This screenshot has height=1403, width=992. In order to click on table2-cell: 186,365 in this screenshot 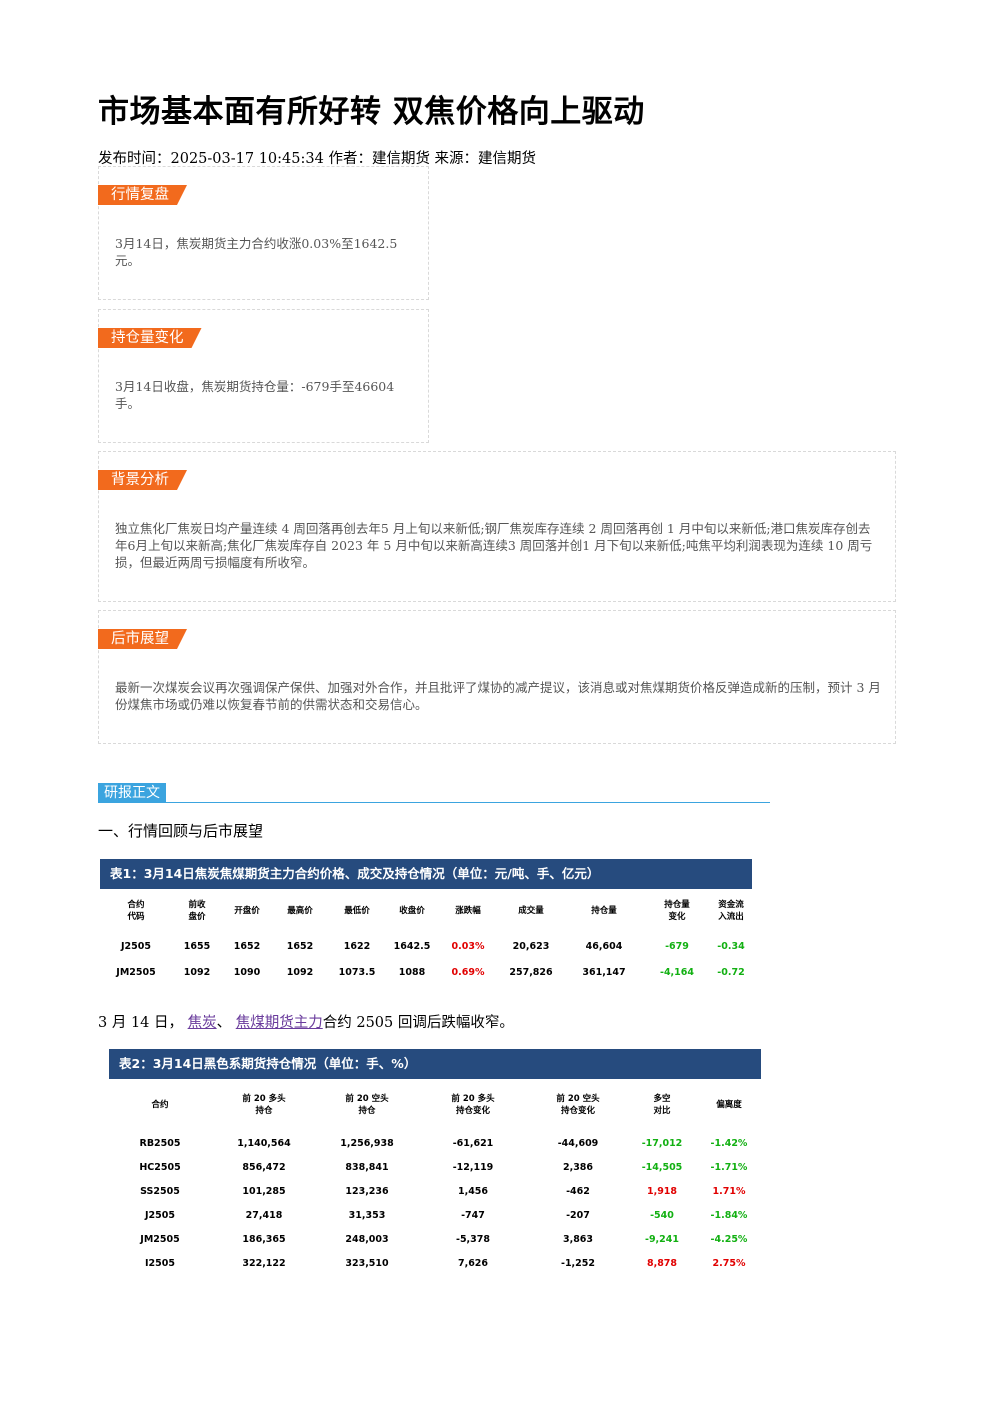, I will do `click(264, 1239)`.